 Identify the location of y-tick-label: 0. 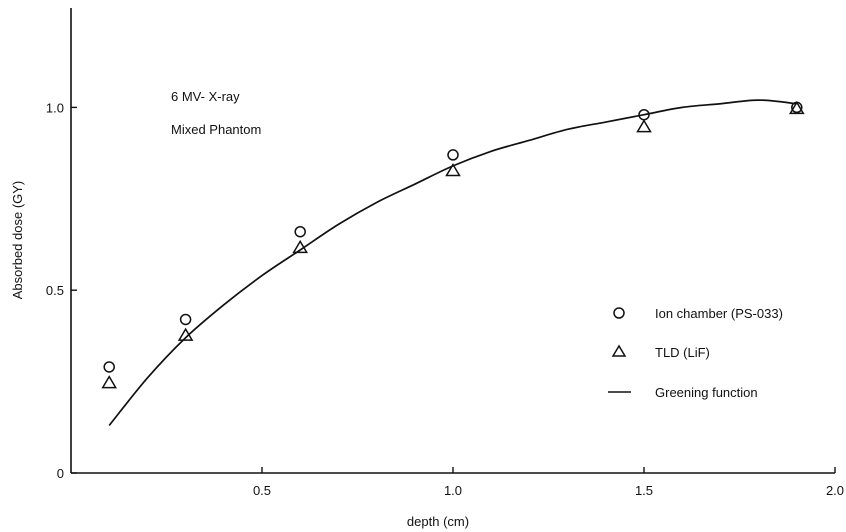
(60, 473).